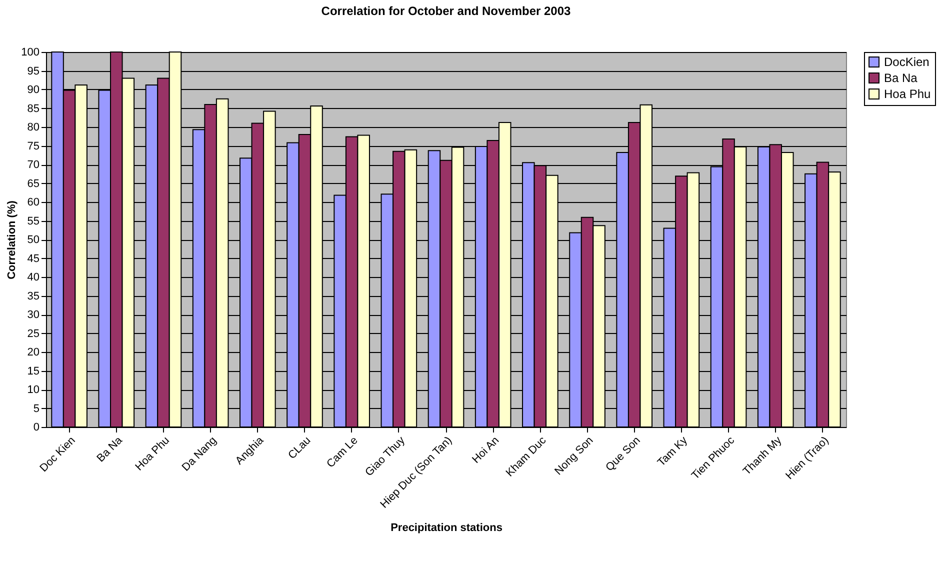  Describe the element at coordinates (901, 78) in the screenshot. I see `legend-label: Ba Na` at that location.